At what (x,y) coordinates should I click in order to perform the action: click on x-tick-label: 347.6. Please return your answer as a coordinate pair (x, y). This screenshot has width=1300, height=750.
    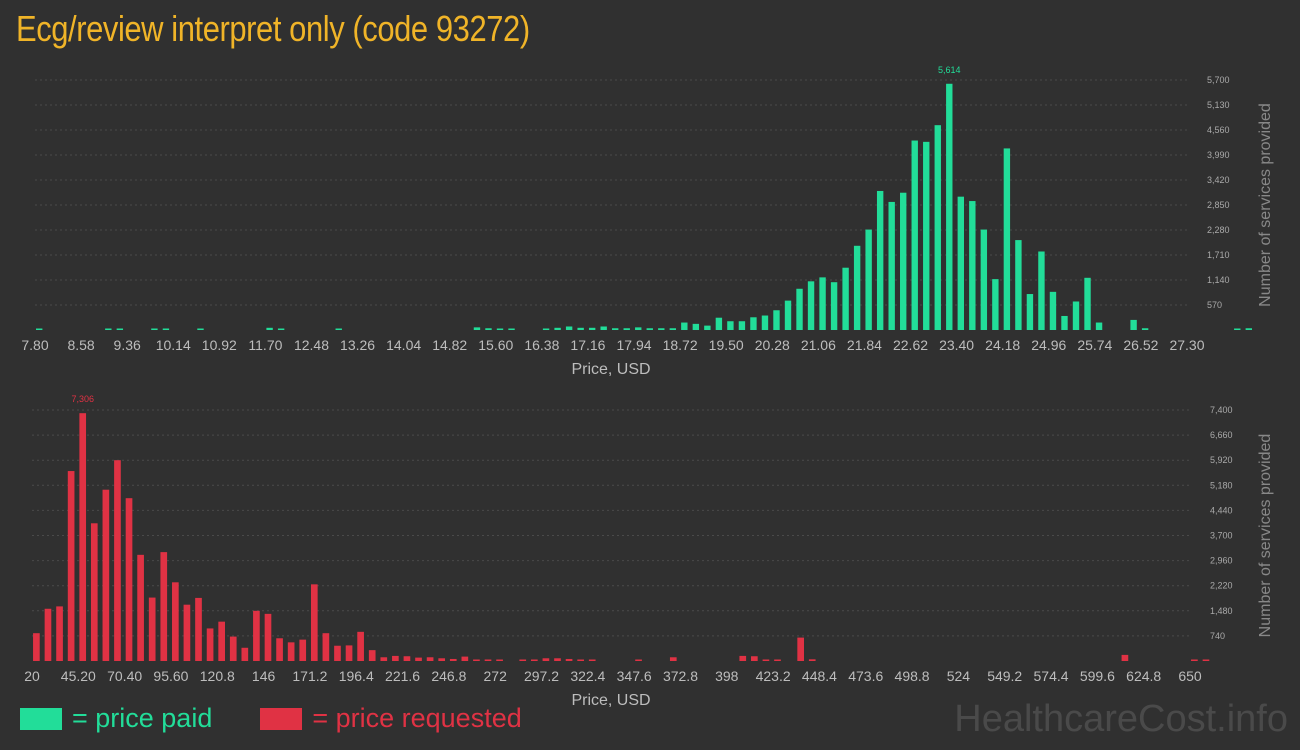
    Looking at the image, I should click on (634, 676).